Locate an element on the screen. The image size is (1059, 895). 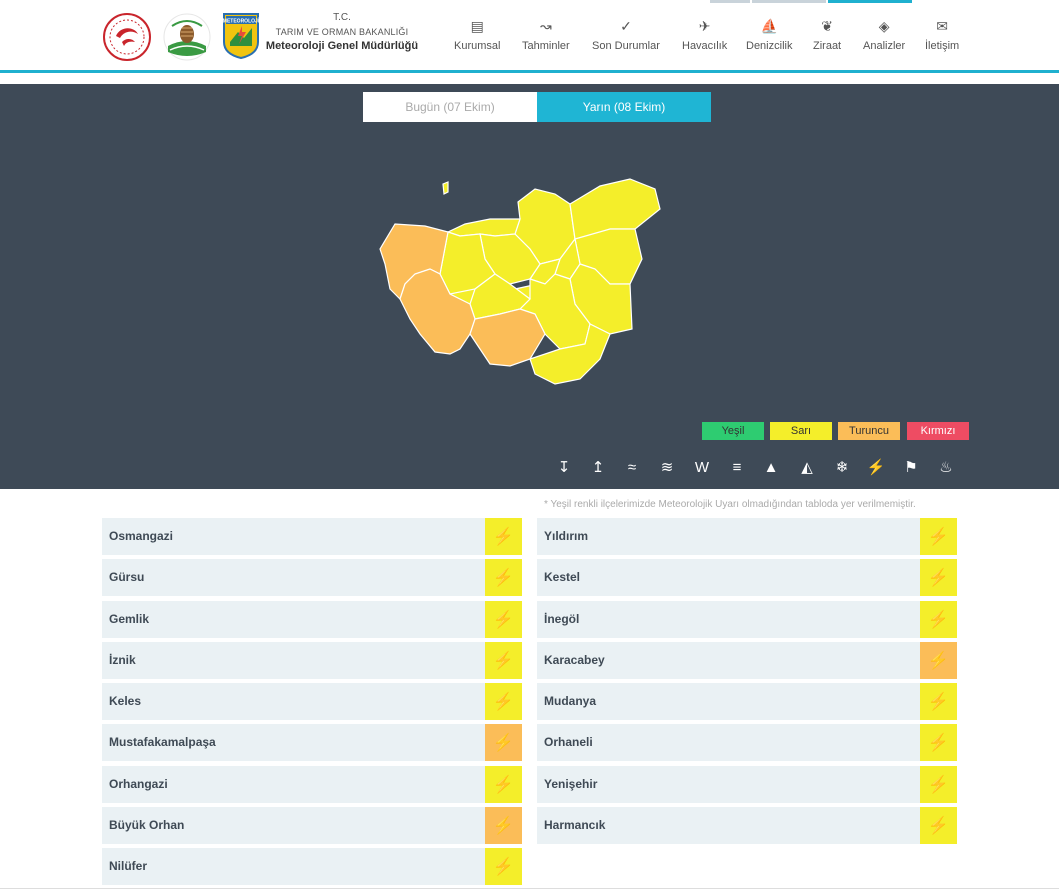
forestry-council-logo is located at coordinates (187, 37).